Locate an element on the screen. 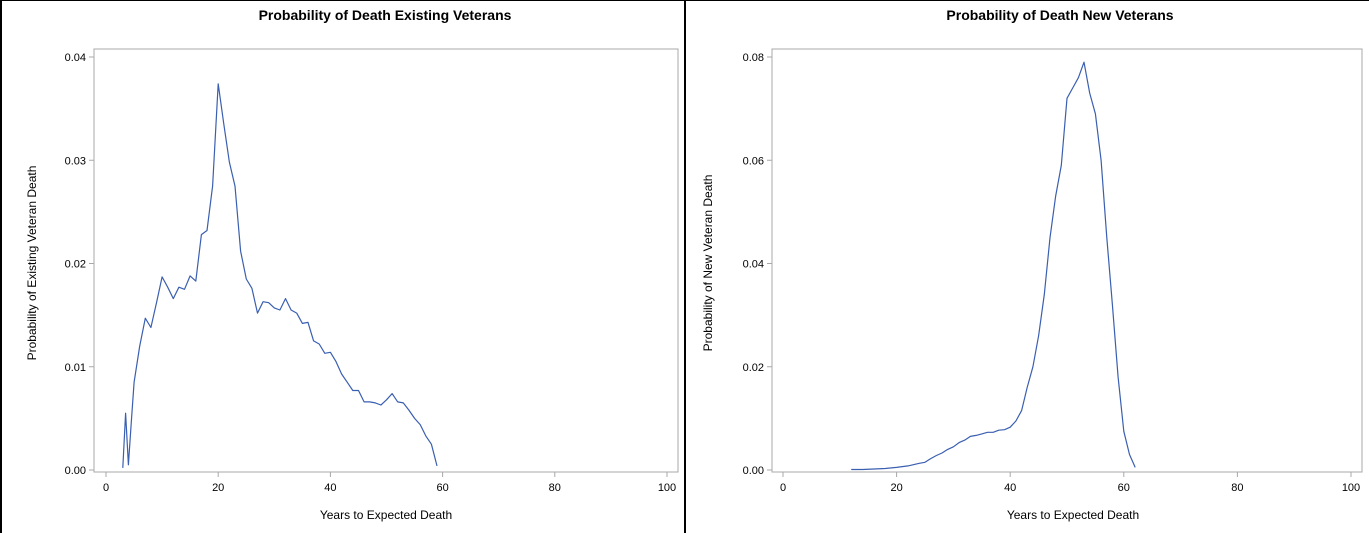 This screenshot has height=533, width=1369. y-tick-label: 0.03 is located at coordinates (75, 161).